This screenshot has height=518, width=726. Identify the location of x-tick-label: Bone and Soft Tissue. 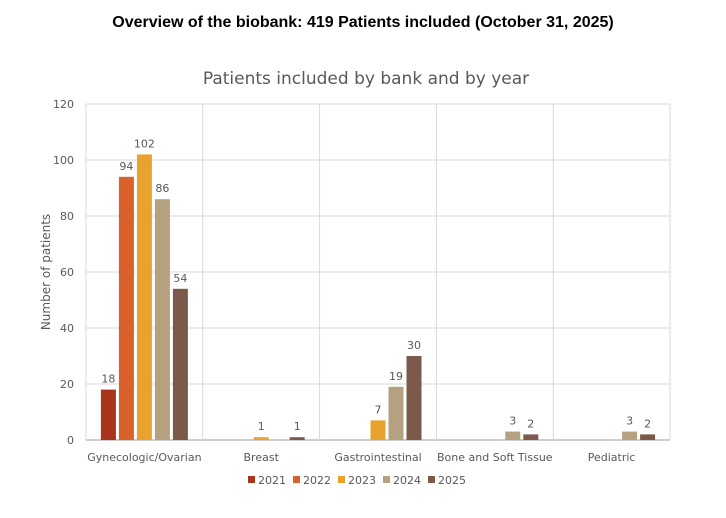
(495, 457).